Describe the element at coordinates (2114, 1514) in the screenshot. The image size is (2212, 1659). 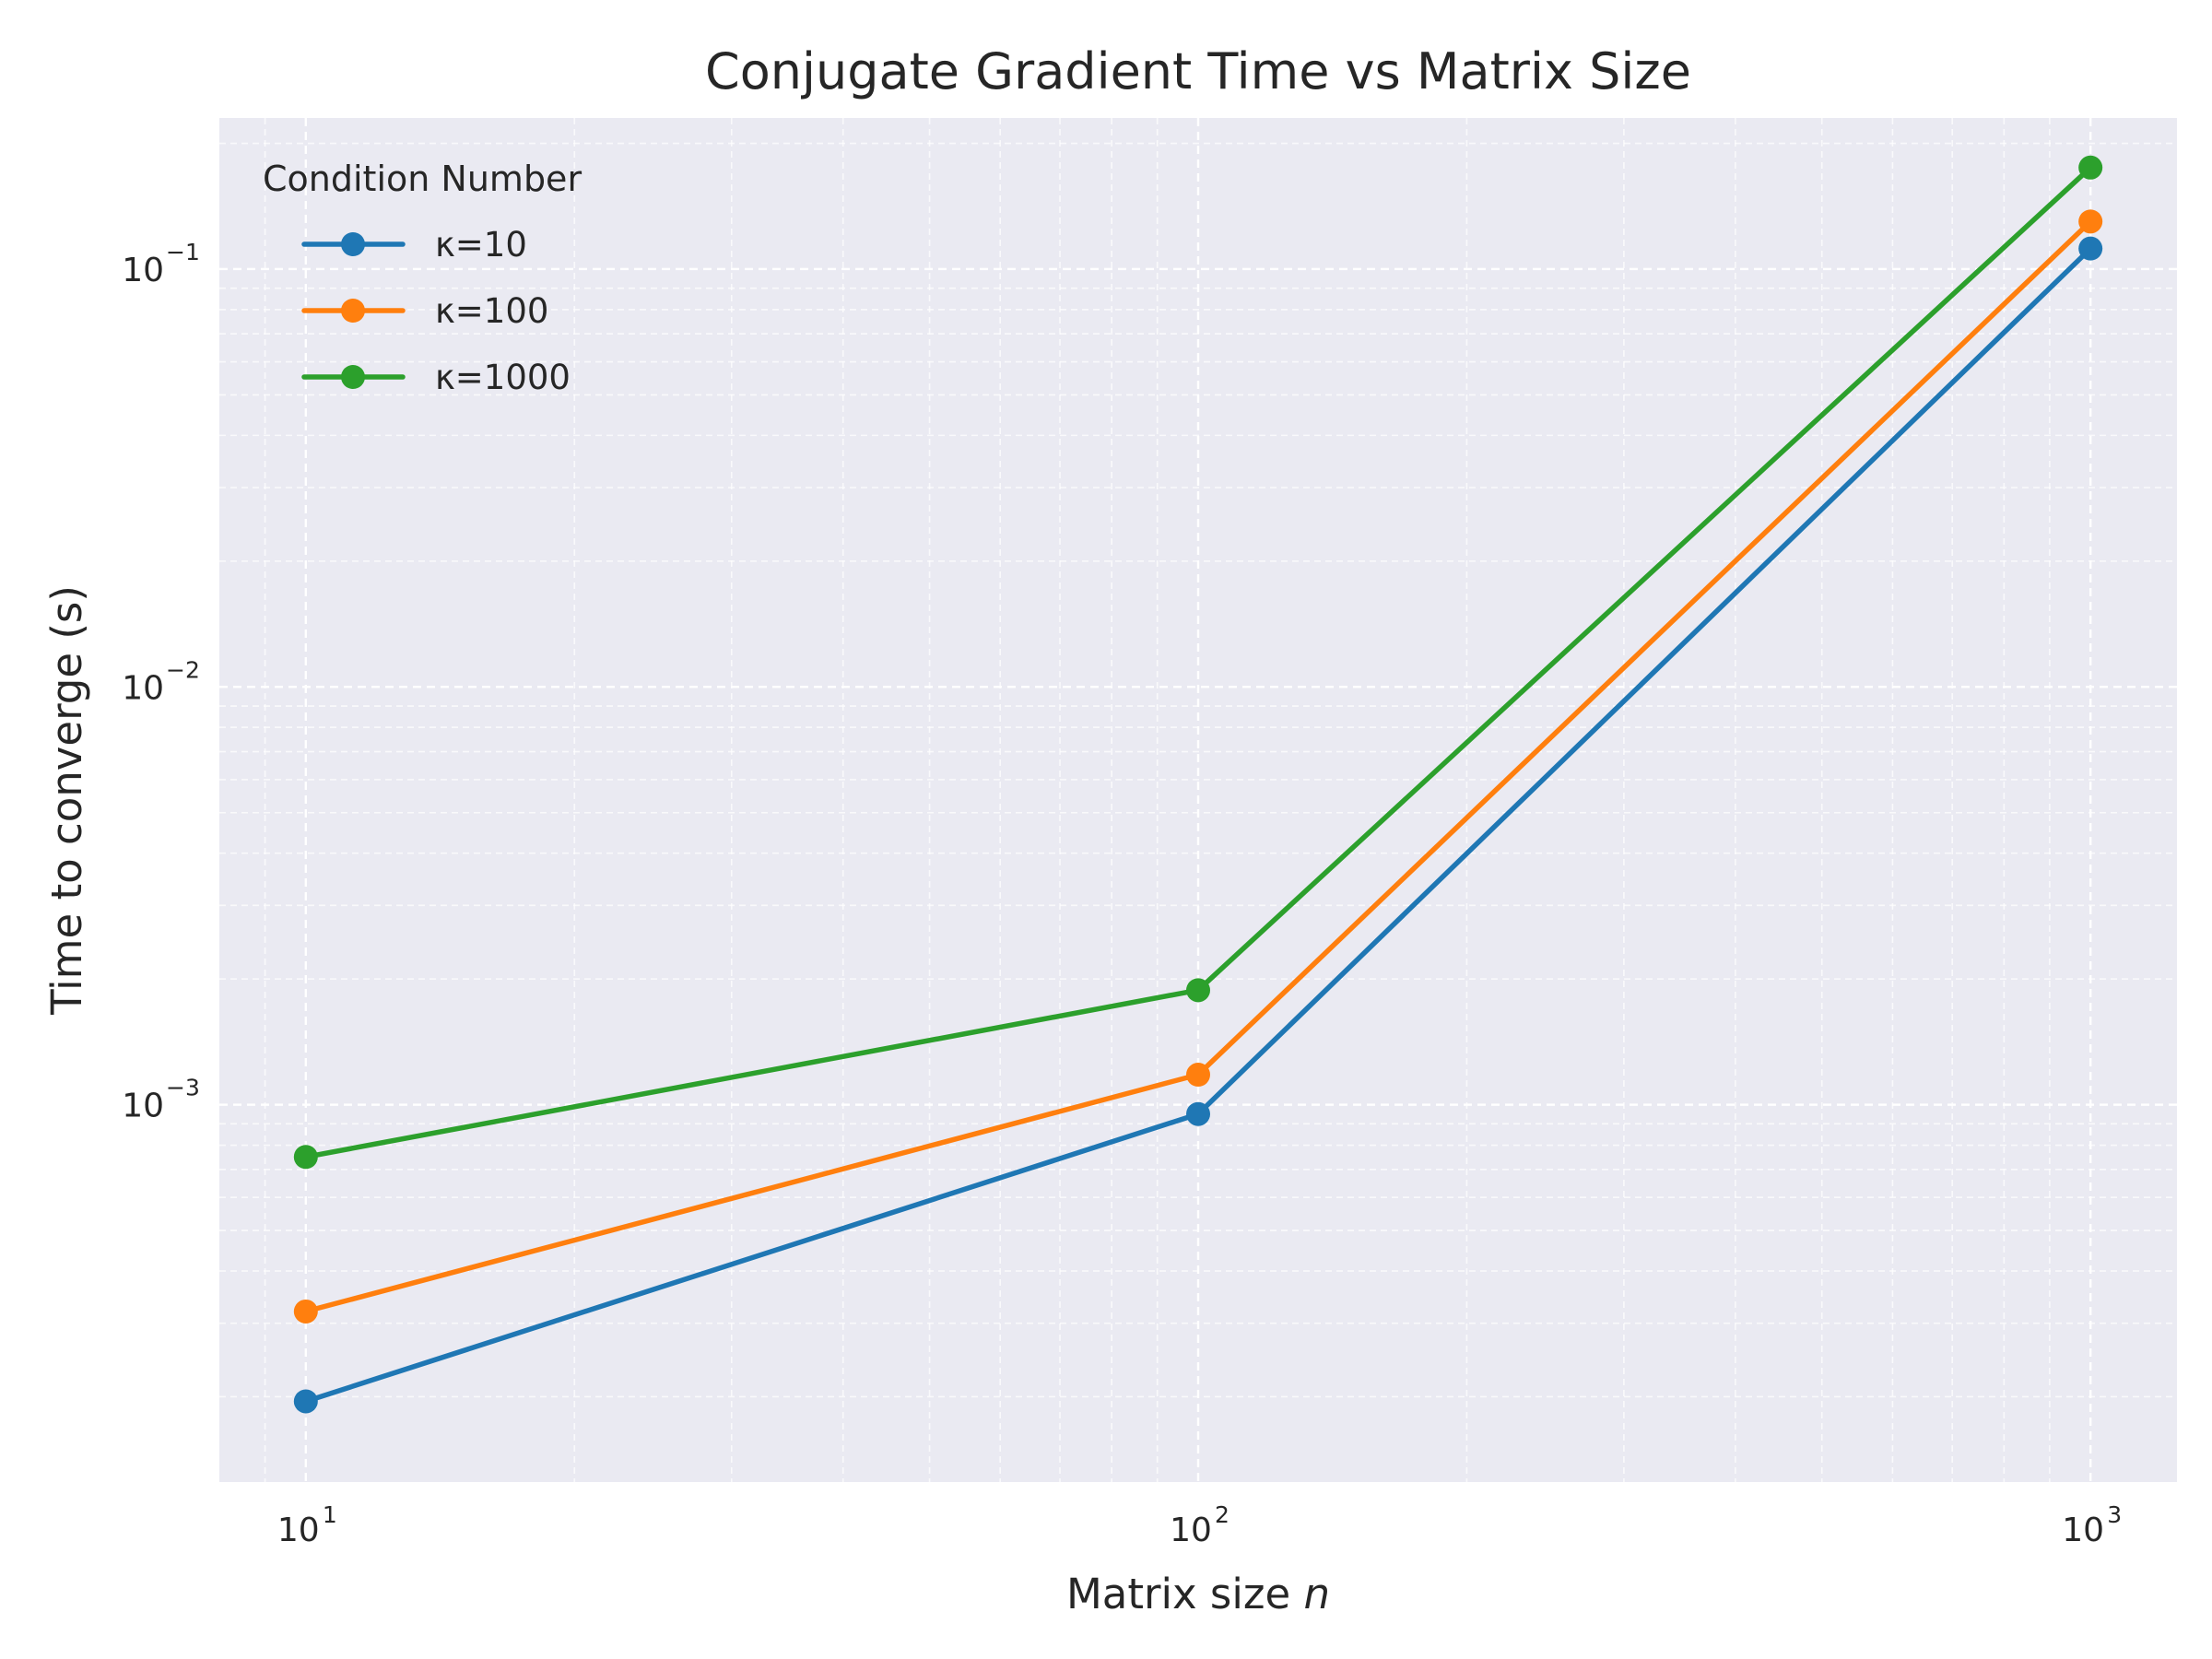
I see `x-tick-exponent: 3` at that location.